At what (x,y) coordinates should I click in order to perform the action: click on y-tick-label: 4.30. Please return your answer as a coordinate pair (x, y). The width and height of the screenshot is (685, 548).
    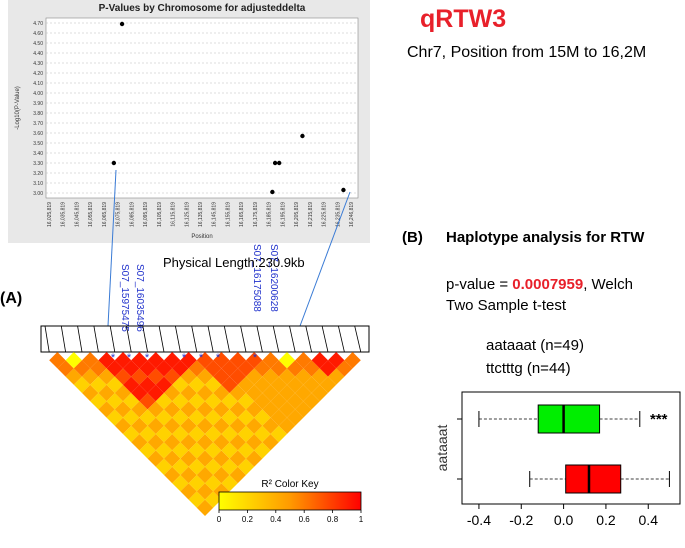
    Looking at the image, I should click on (38, 64).